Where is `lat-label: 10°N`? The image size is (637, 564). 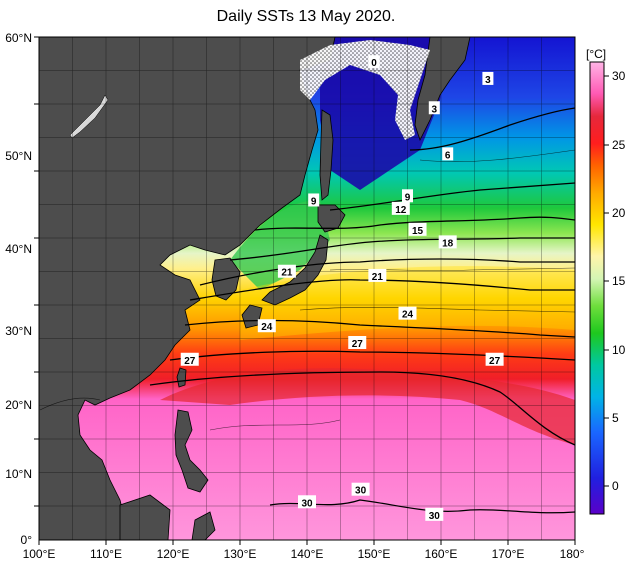 lat-label: 10°N is located at coordinates (18, 474).